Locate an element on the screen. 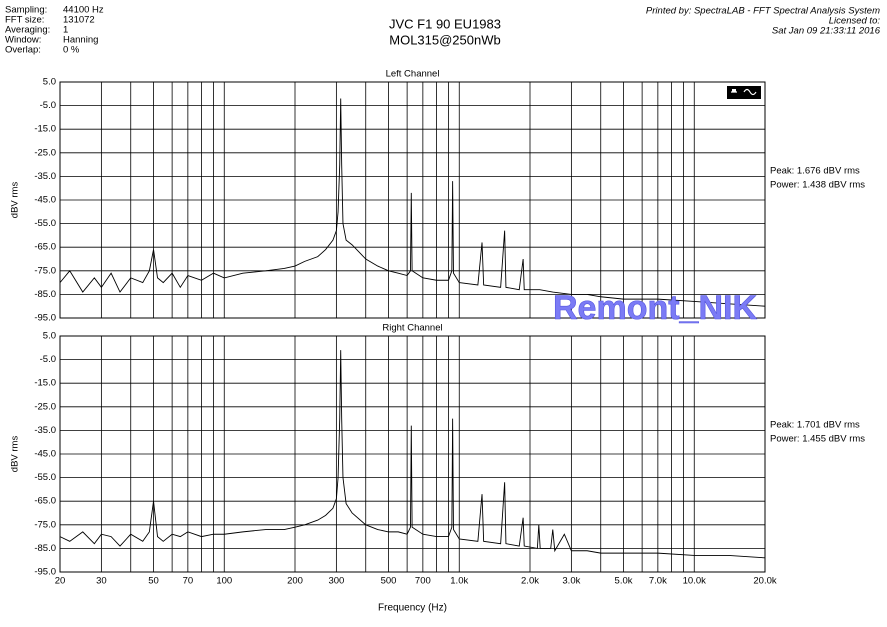  setting-label: Sampling: is located at coordinates (26, 10).